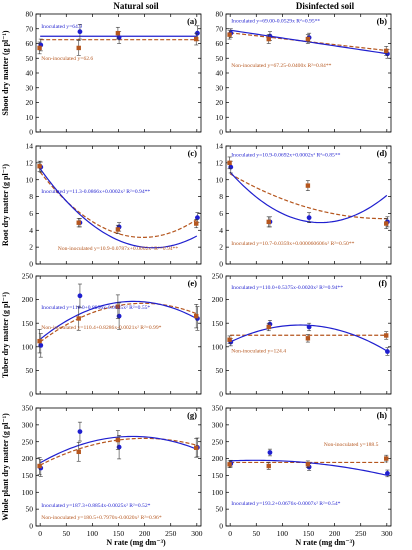 This screenshot has width=412, height=550. I want to click on equation-inoculated: Inoculated y=69.00-0.0529x R²=0.95**, so click(275, 21).